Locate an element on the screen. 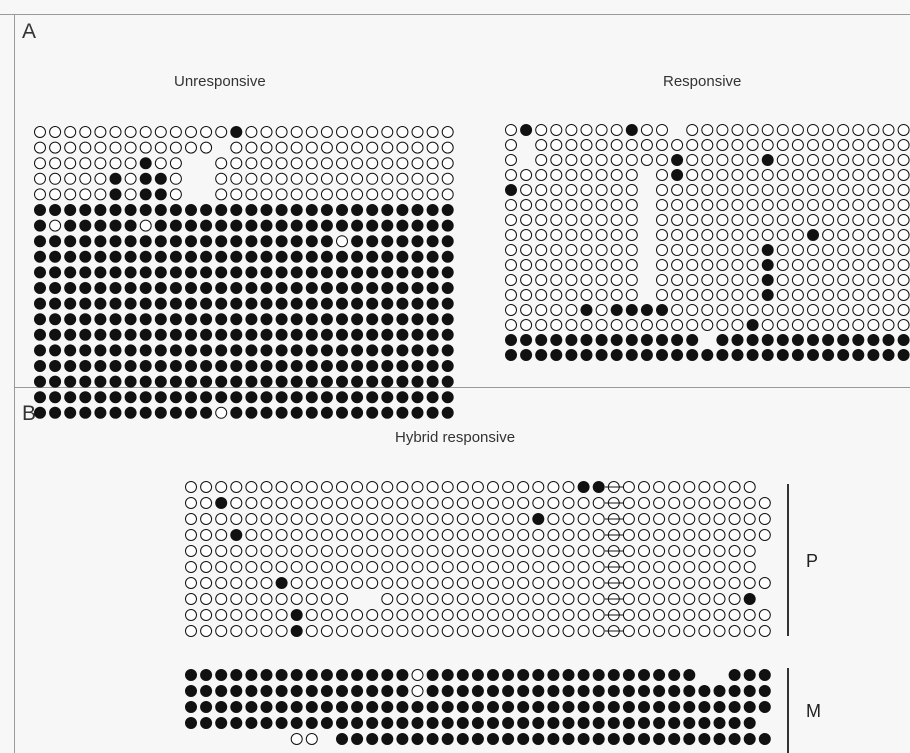 The height and width of the screenshot is (753, 910). unresponsive-title: Unresponsive is located at coordinates (220, 81).